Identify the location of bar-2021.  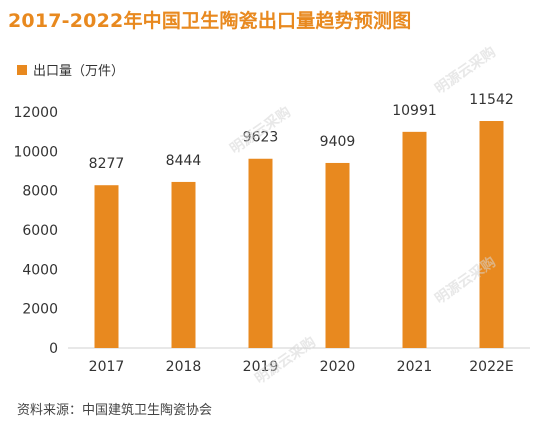
(414, 239).